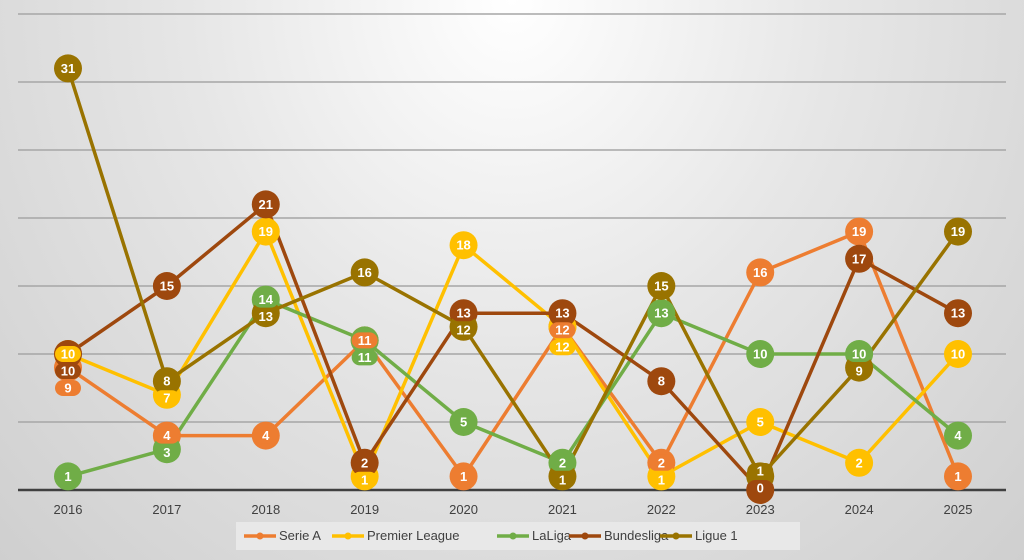  I want to click on data-label: 31, so click(68, 68).